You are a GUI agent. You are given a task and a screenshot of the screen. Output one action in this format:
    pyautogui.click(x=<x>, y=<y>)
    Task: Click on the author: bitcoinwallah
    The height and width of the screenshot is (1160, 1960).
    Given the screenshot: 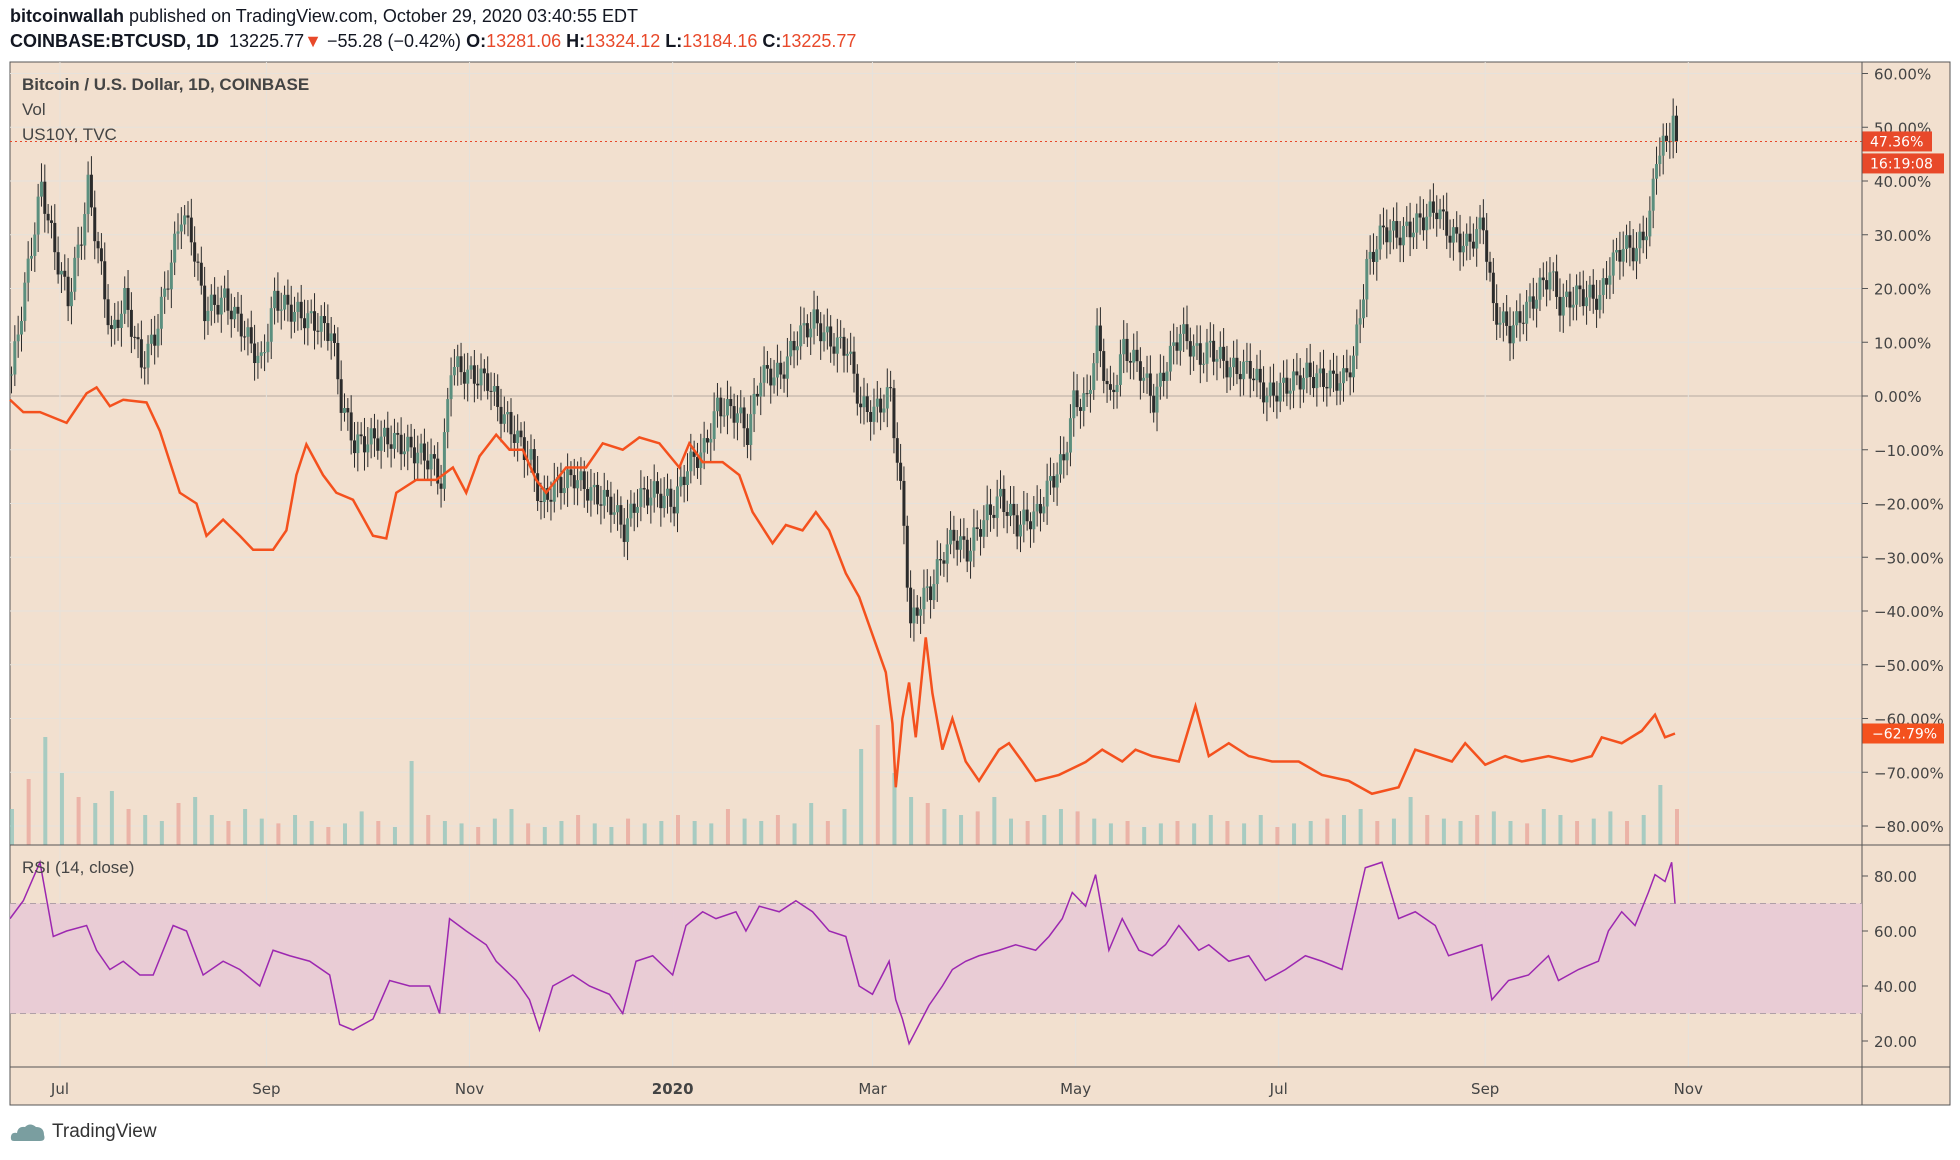 What is the action you would take?
    pyautogui.click(x=67, y=16)
    